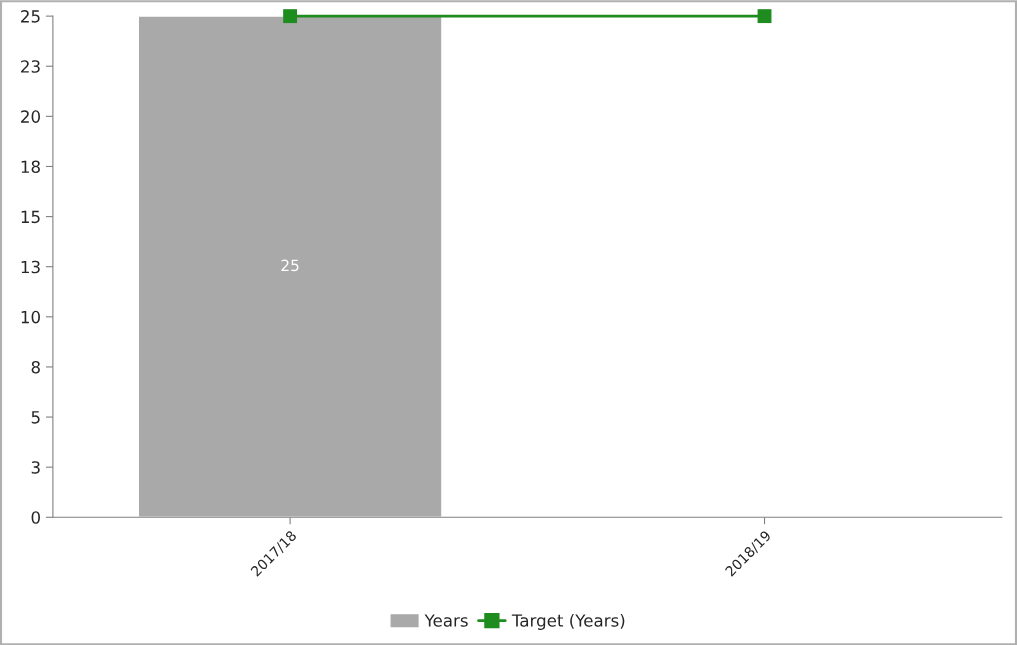 The width and height of the screenshot is (1017, 645). Describe the element at coordinates (290, 265) in the screenshot. I see `data-label: 25` at that location.